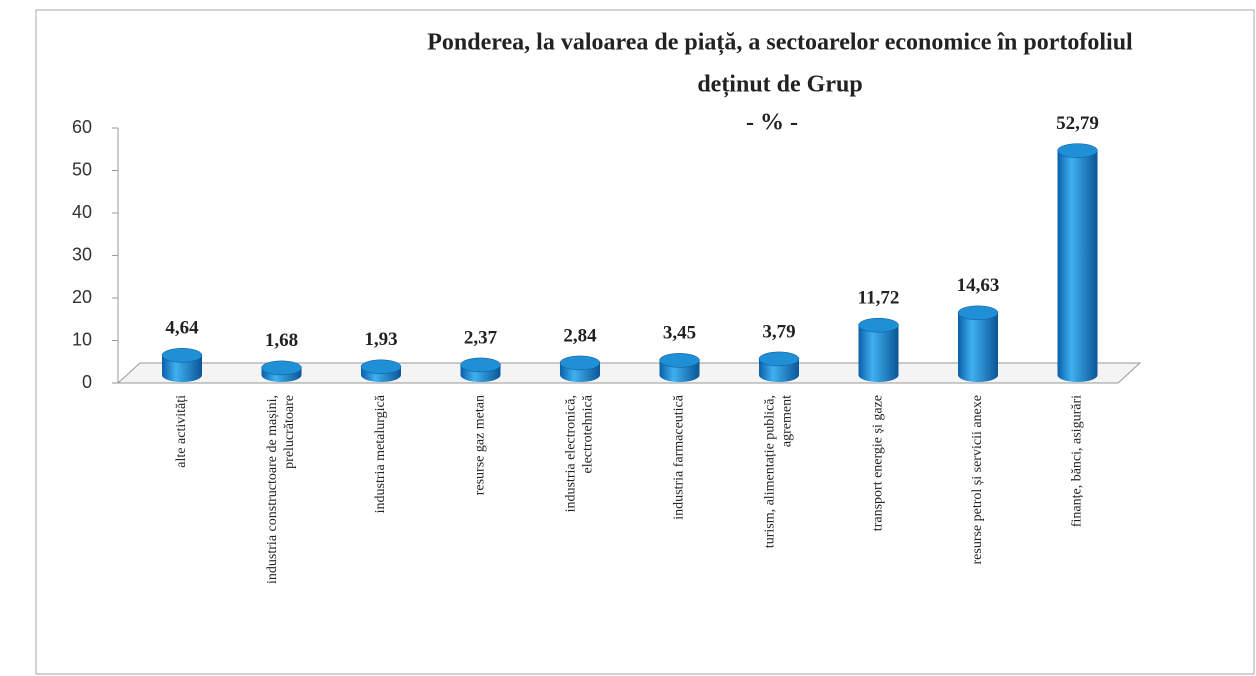 This screenshot has width=1256, height=676. Describe the element at coordinates (380, 339) in the screenshot. I see `value-label: 1,93` at that location.